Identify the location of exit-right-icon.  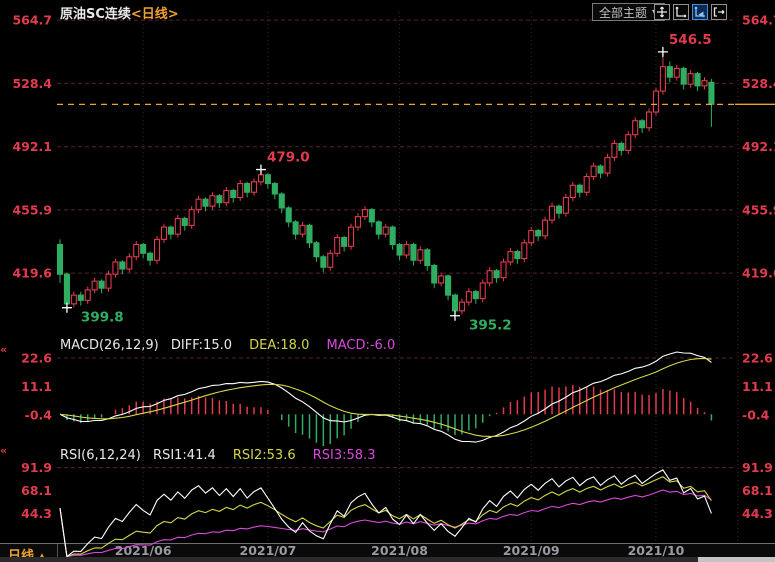
(719, 12).